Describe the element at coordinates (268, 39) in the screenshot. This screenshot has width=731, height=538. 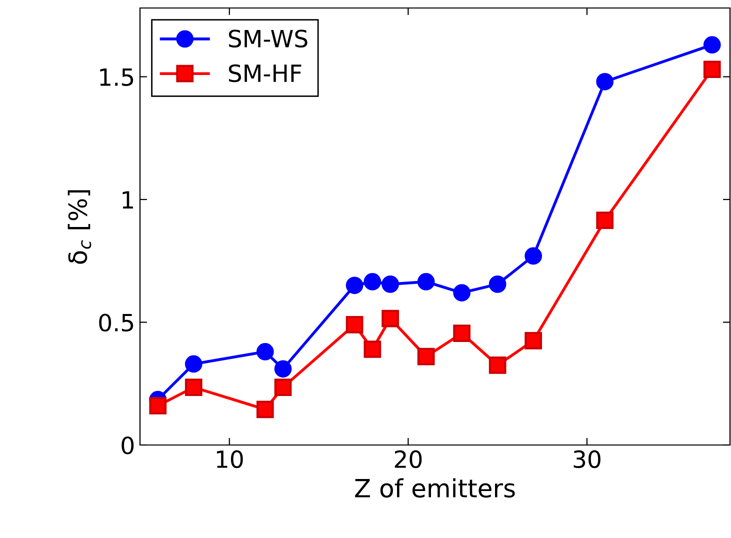
I see `legend-label: SM-WS` at that location.